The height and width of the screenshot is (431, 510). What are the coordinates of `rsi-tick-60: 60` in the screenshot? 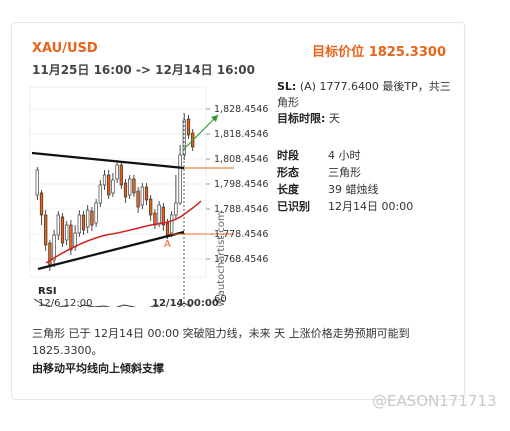 It's located at (220, 299).